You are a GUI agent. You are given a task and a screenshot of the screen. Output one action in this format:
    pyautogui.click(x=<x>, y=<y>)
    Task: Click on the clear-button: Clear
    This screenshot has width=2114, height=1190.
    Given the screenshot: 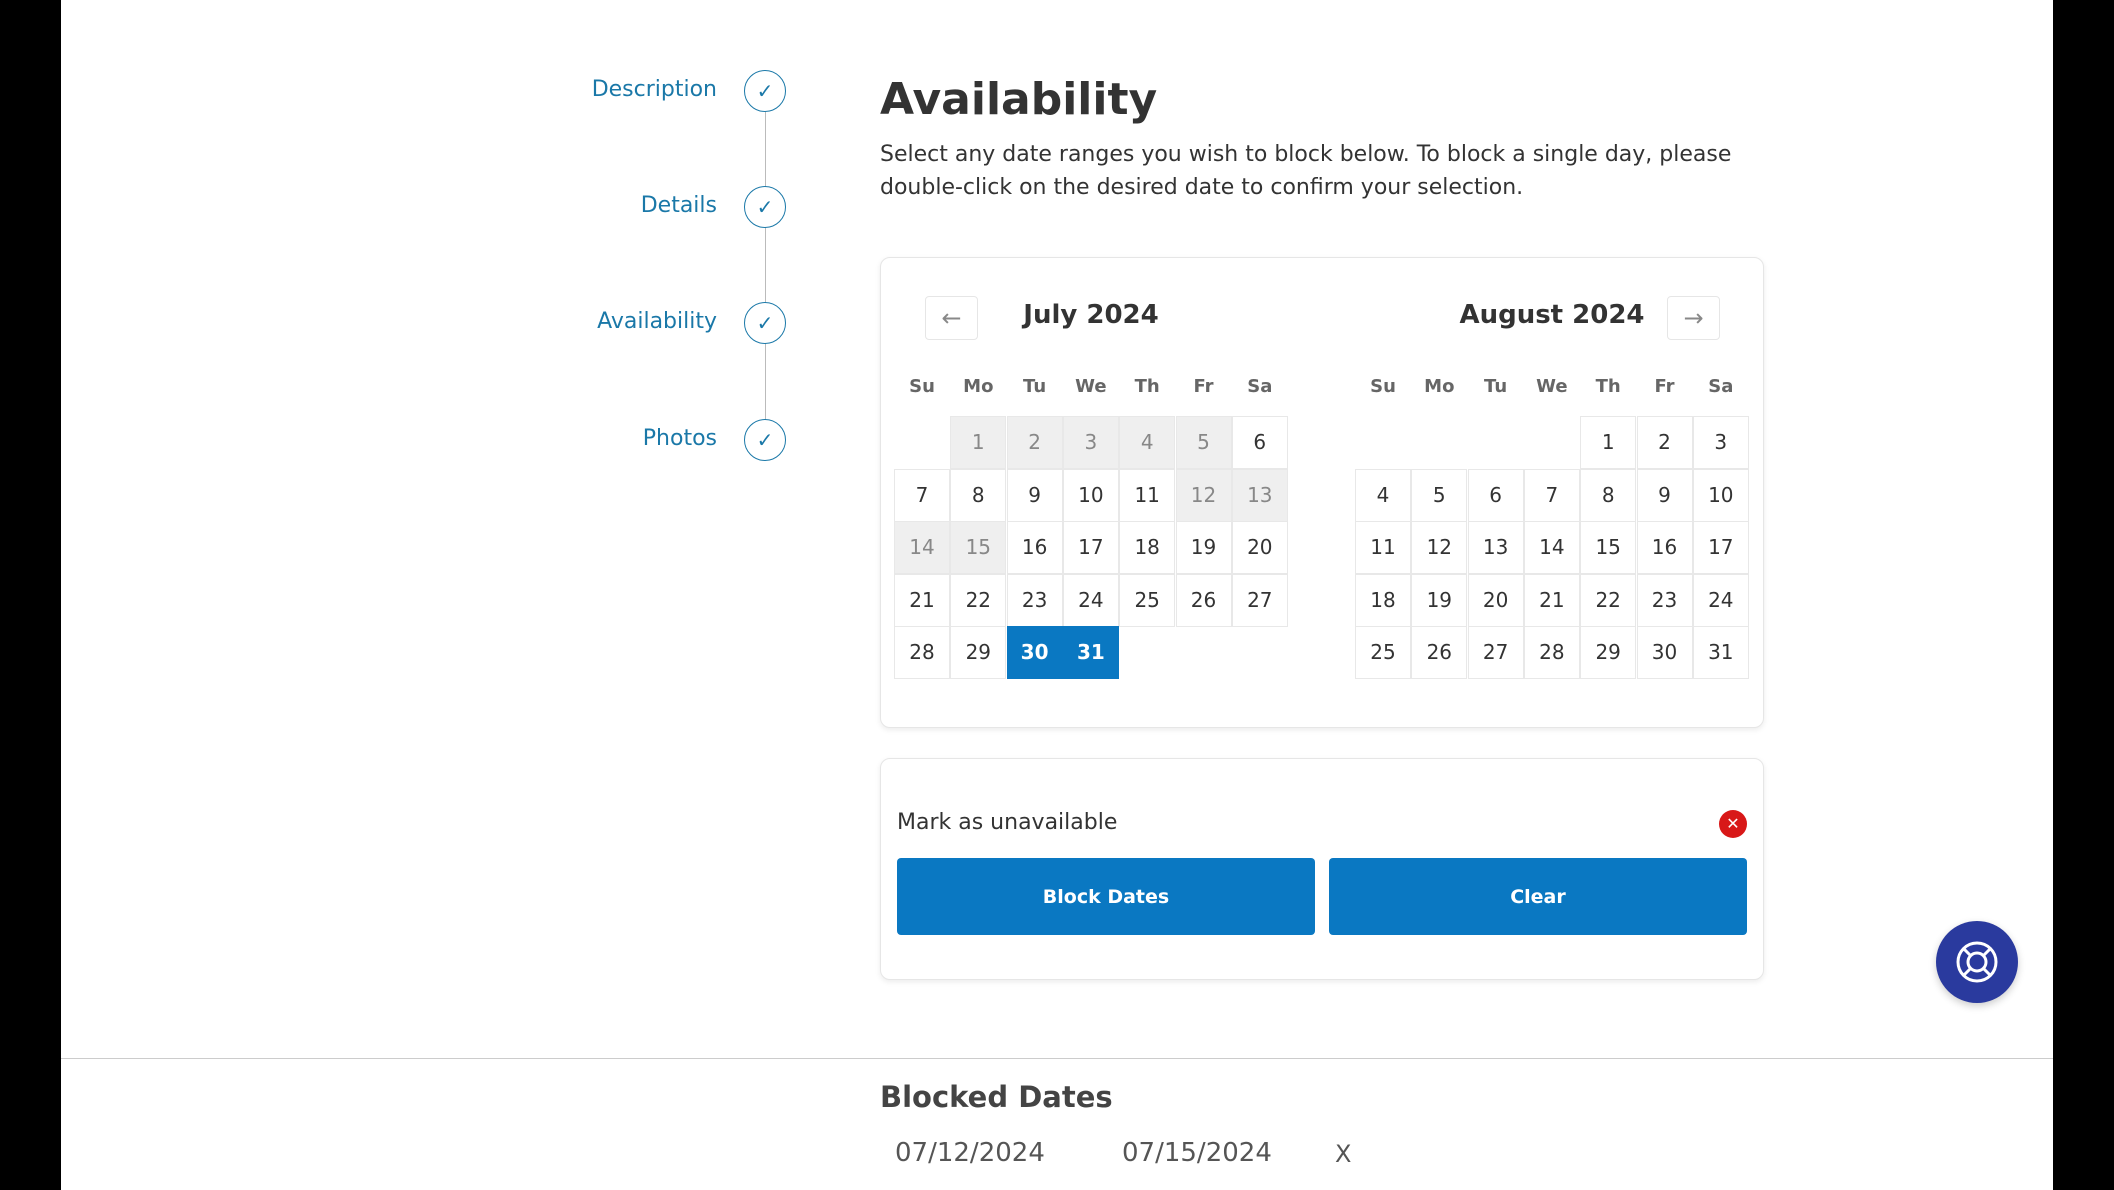 What is the action you would take?
    pyautogui.click(x=1538, y=896)
    